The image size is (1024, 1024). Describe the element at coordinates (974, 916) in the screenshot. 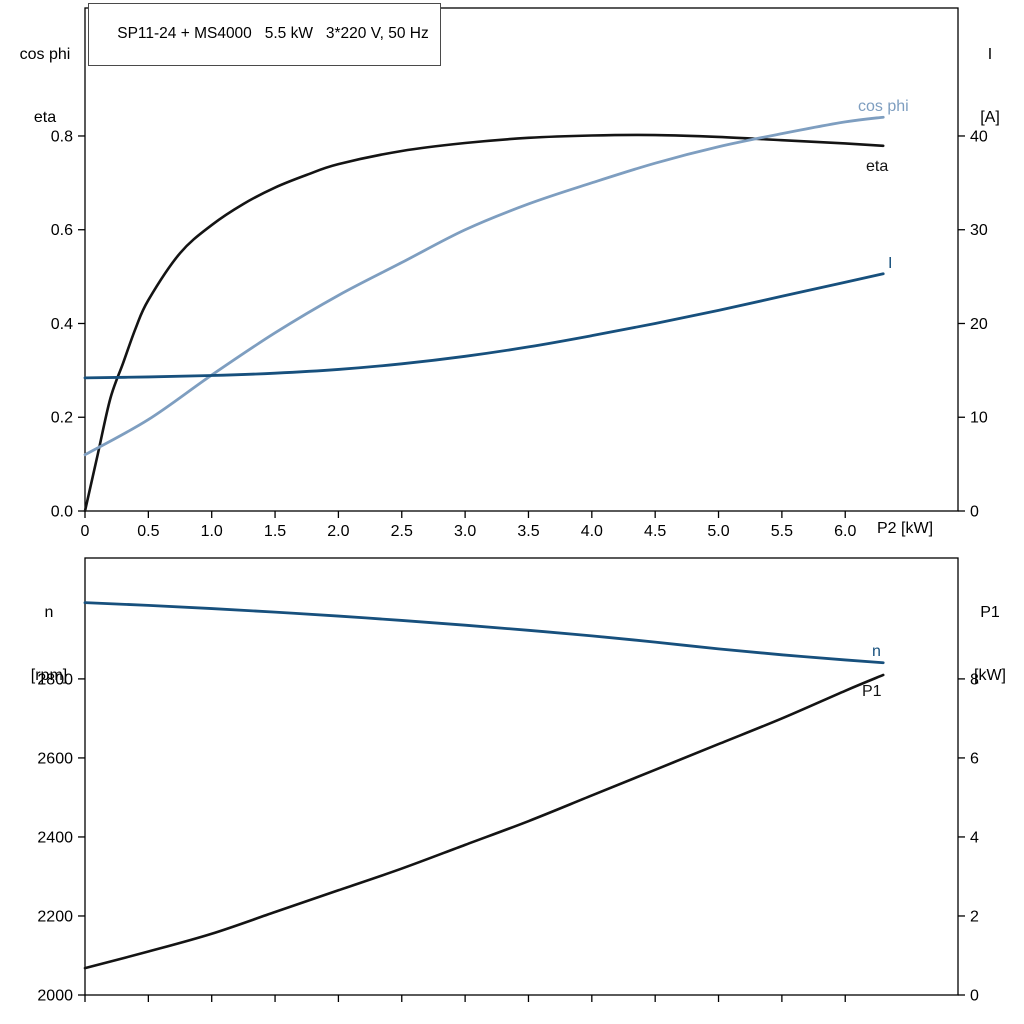

I see `y-right-tick-label: 2` at that location.